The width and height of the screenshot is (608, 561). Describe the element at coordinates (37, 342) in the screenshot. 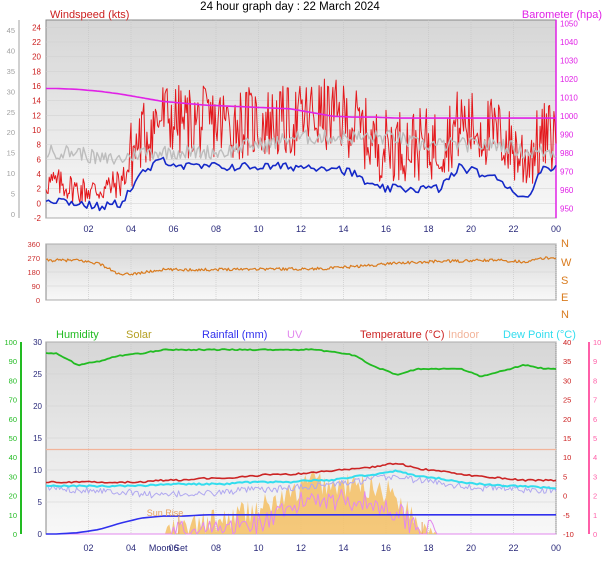

I see `inner-tick-label: 30` at that location.